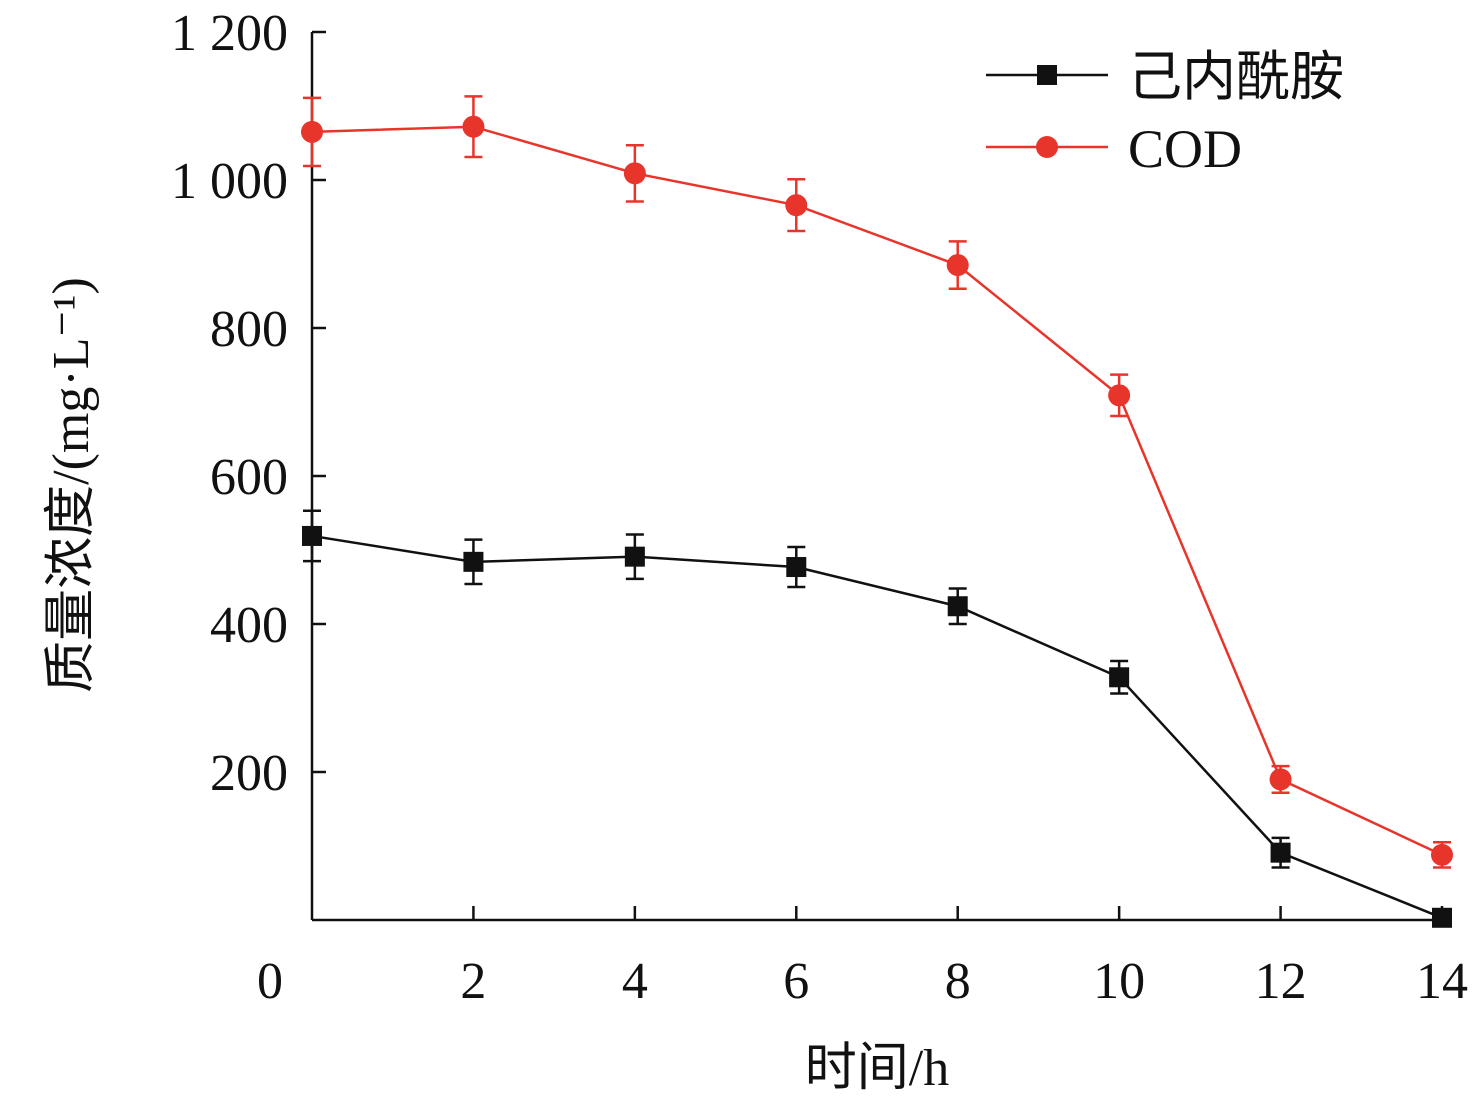 The width and height of the screenshot is (1481, 1106). I want to click on x-tick-label: 8, so click(958, 981).